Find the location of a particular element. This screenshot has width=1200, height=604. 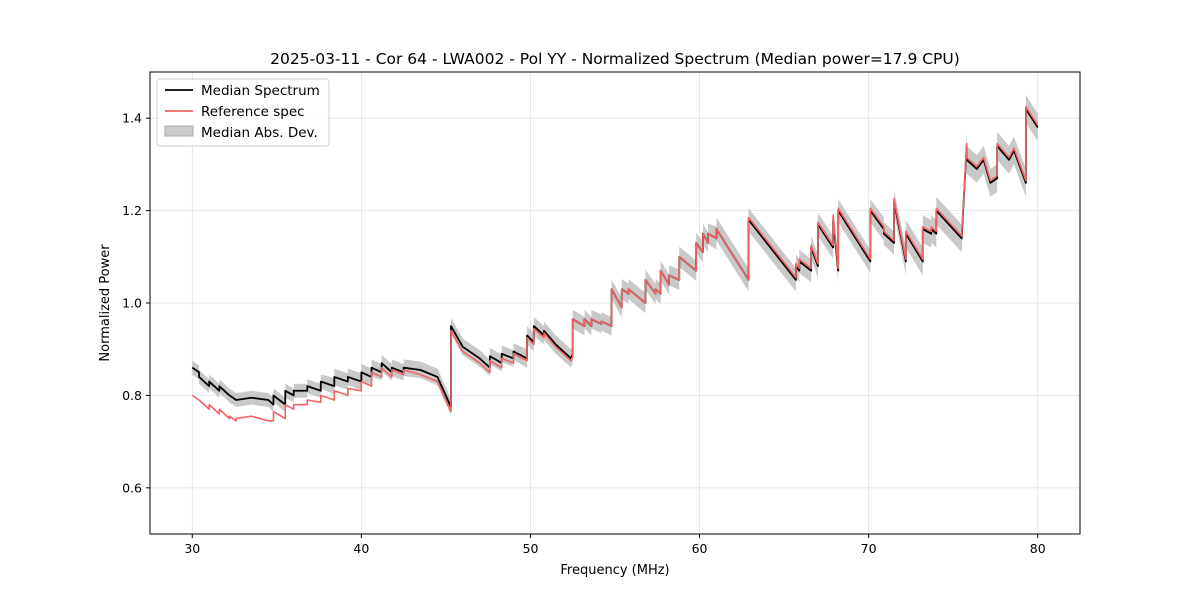

legend-box is located at coordinates (243, 112).